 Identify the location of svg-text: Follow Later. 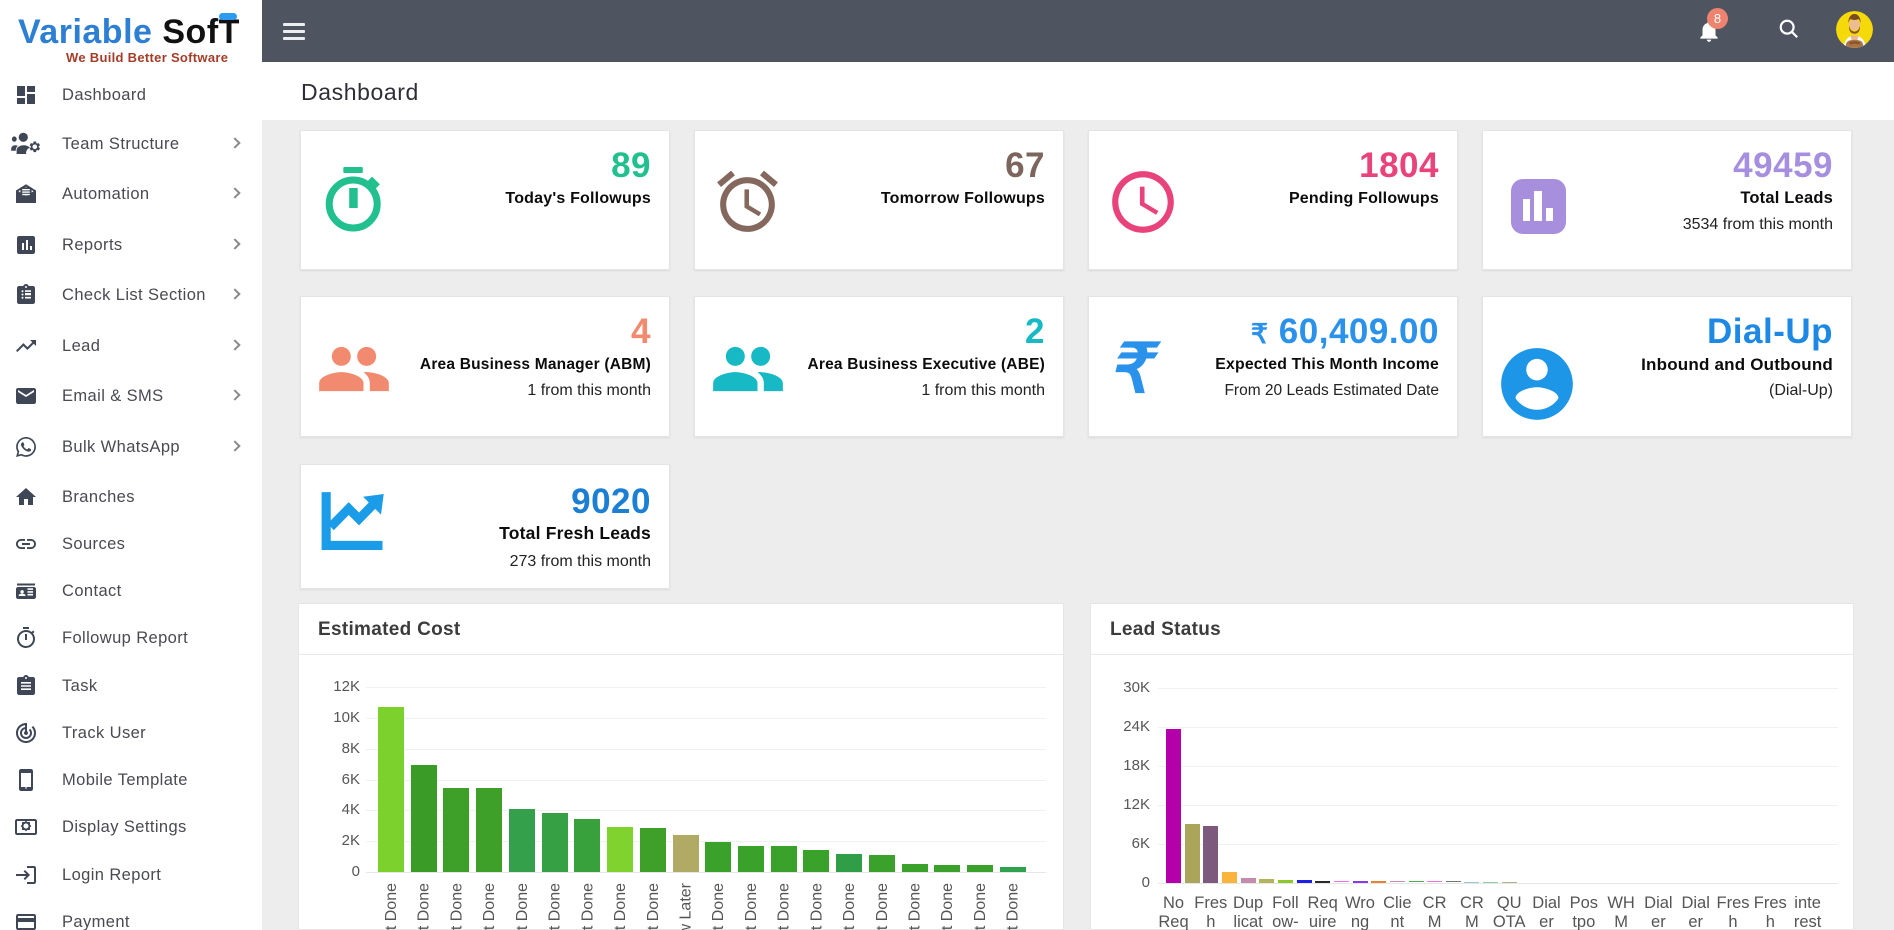
(686, 906).